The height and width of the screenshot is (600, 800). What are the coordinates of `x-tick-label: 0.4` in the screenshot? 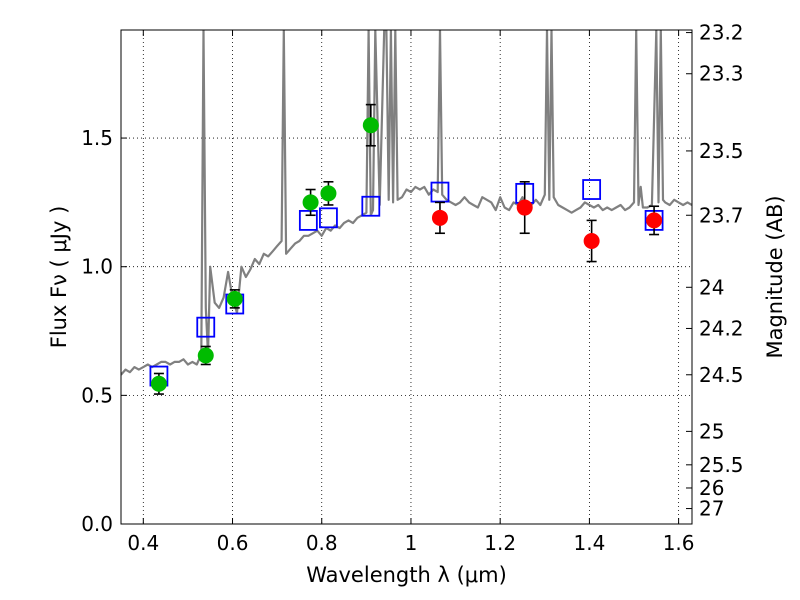 It's located at (143, 543).